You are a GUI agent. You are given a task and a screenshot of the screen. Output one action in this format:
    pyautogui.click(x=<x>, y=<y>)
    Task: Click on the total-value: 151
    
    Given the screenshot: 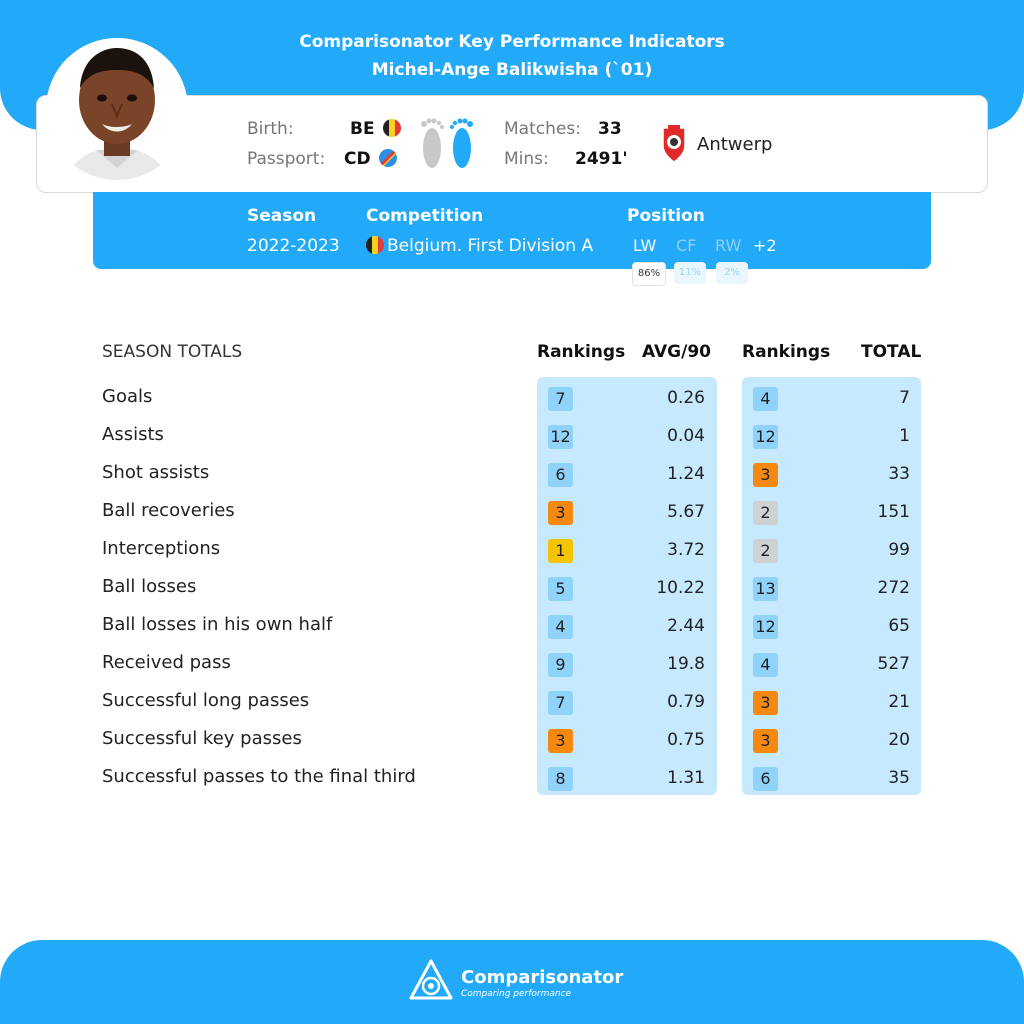 What is the action you would take?
    pyautogui.click(x=893, y=512)
    